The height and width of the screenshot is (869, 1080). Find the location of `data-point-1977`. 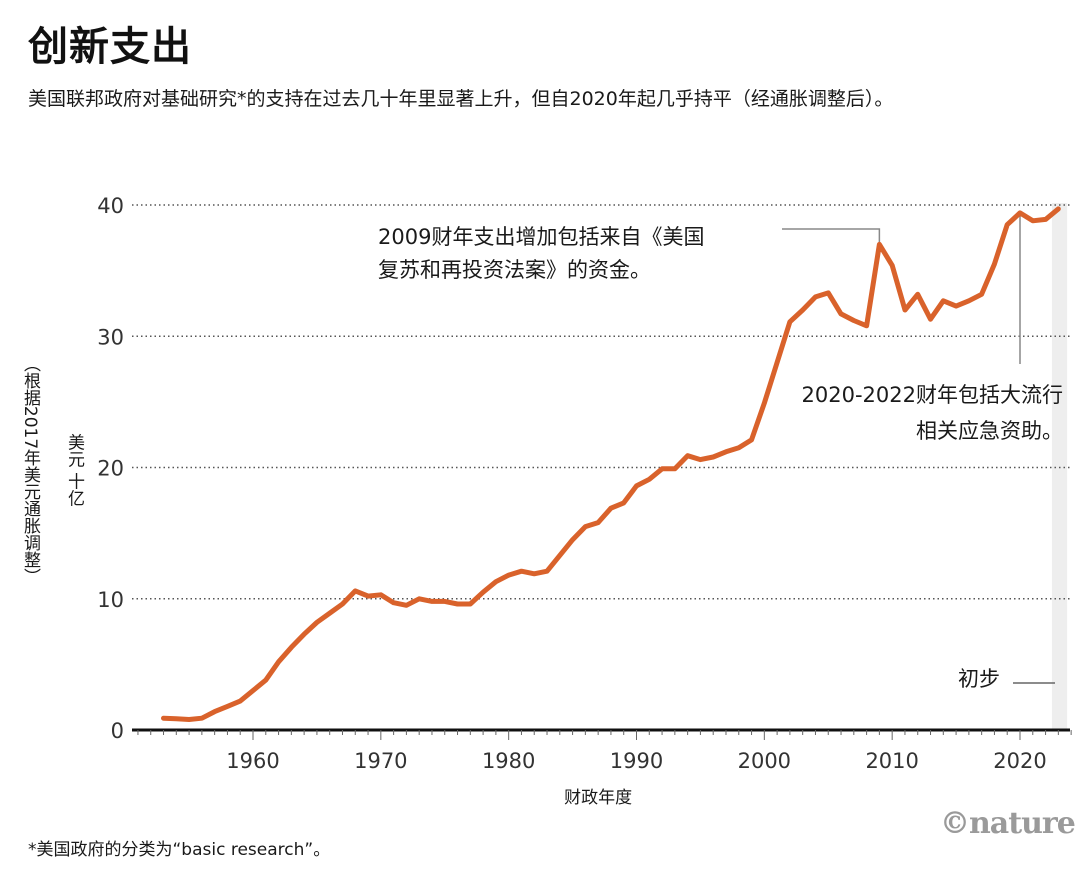

data-point-1977 is located at coordinates (470, 604).